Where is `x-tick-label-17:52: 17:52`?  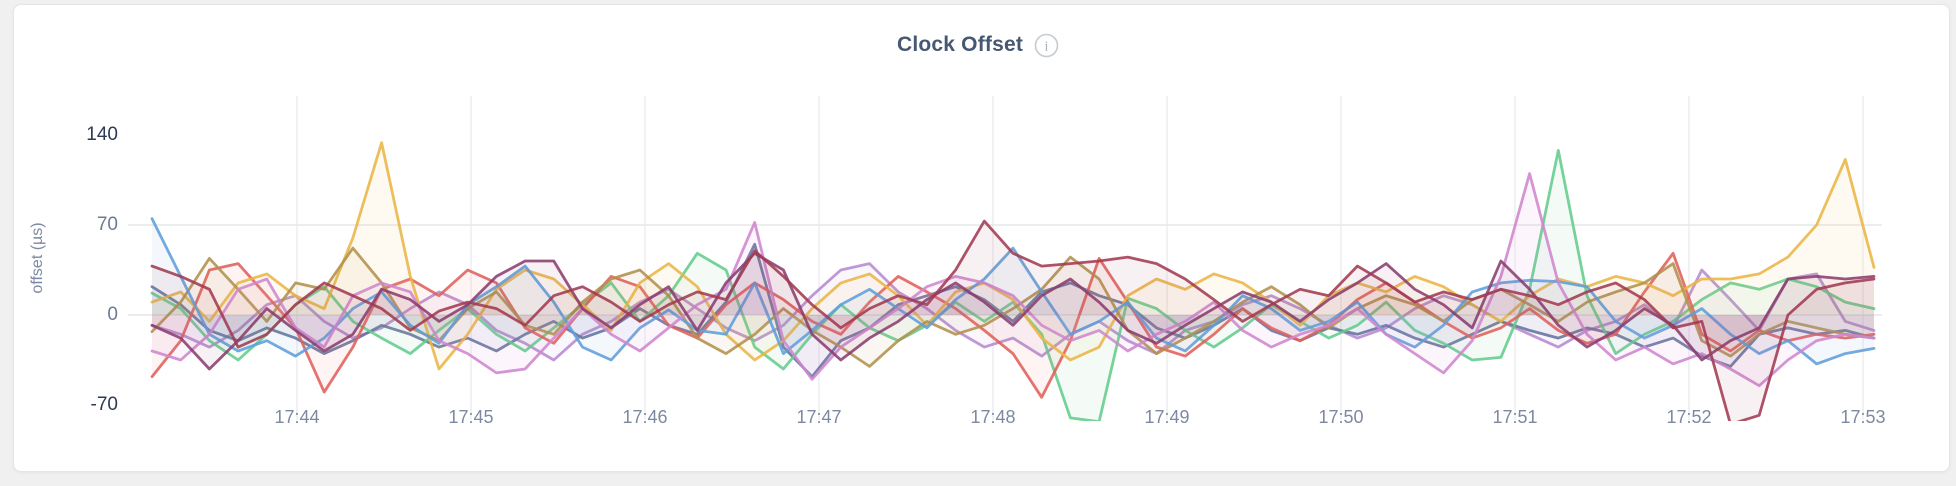
x-tick-label-17:52: 17:52 is located at coordinates (1689, 417).